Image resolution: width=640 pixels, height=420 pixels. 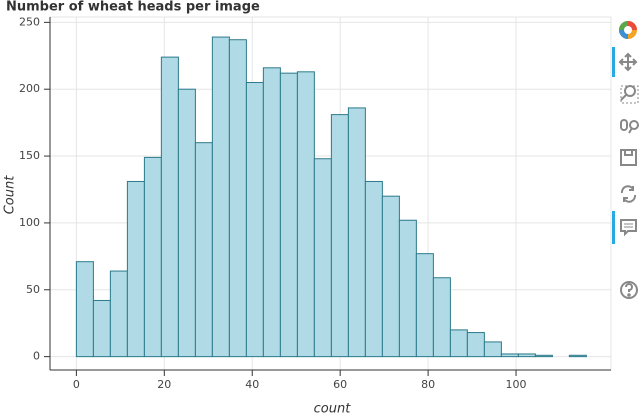 I want to click on toolbar, so click(x=625, y=160).